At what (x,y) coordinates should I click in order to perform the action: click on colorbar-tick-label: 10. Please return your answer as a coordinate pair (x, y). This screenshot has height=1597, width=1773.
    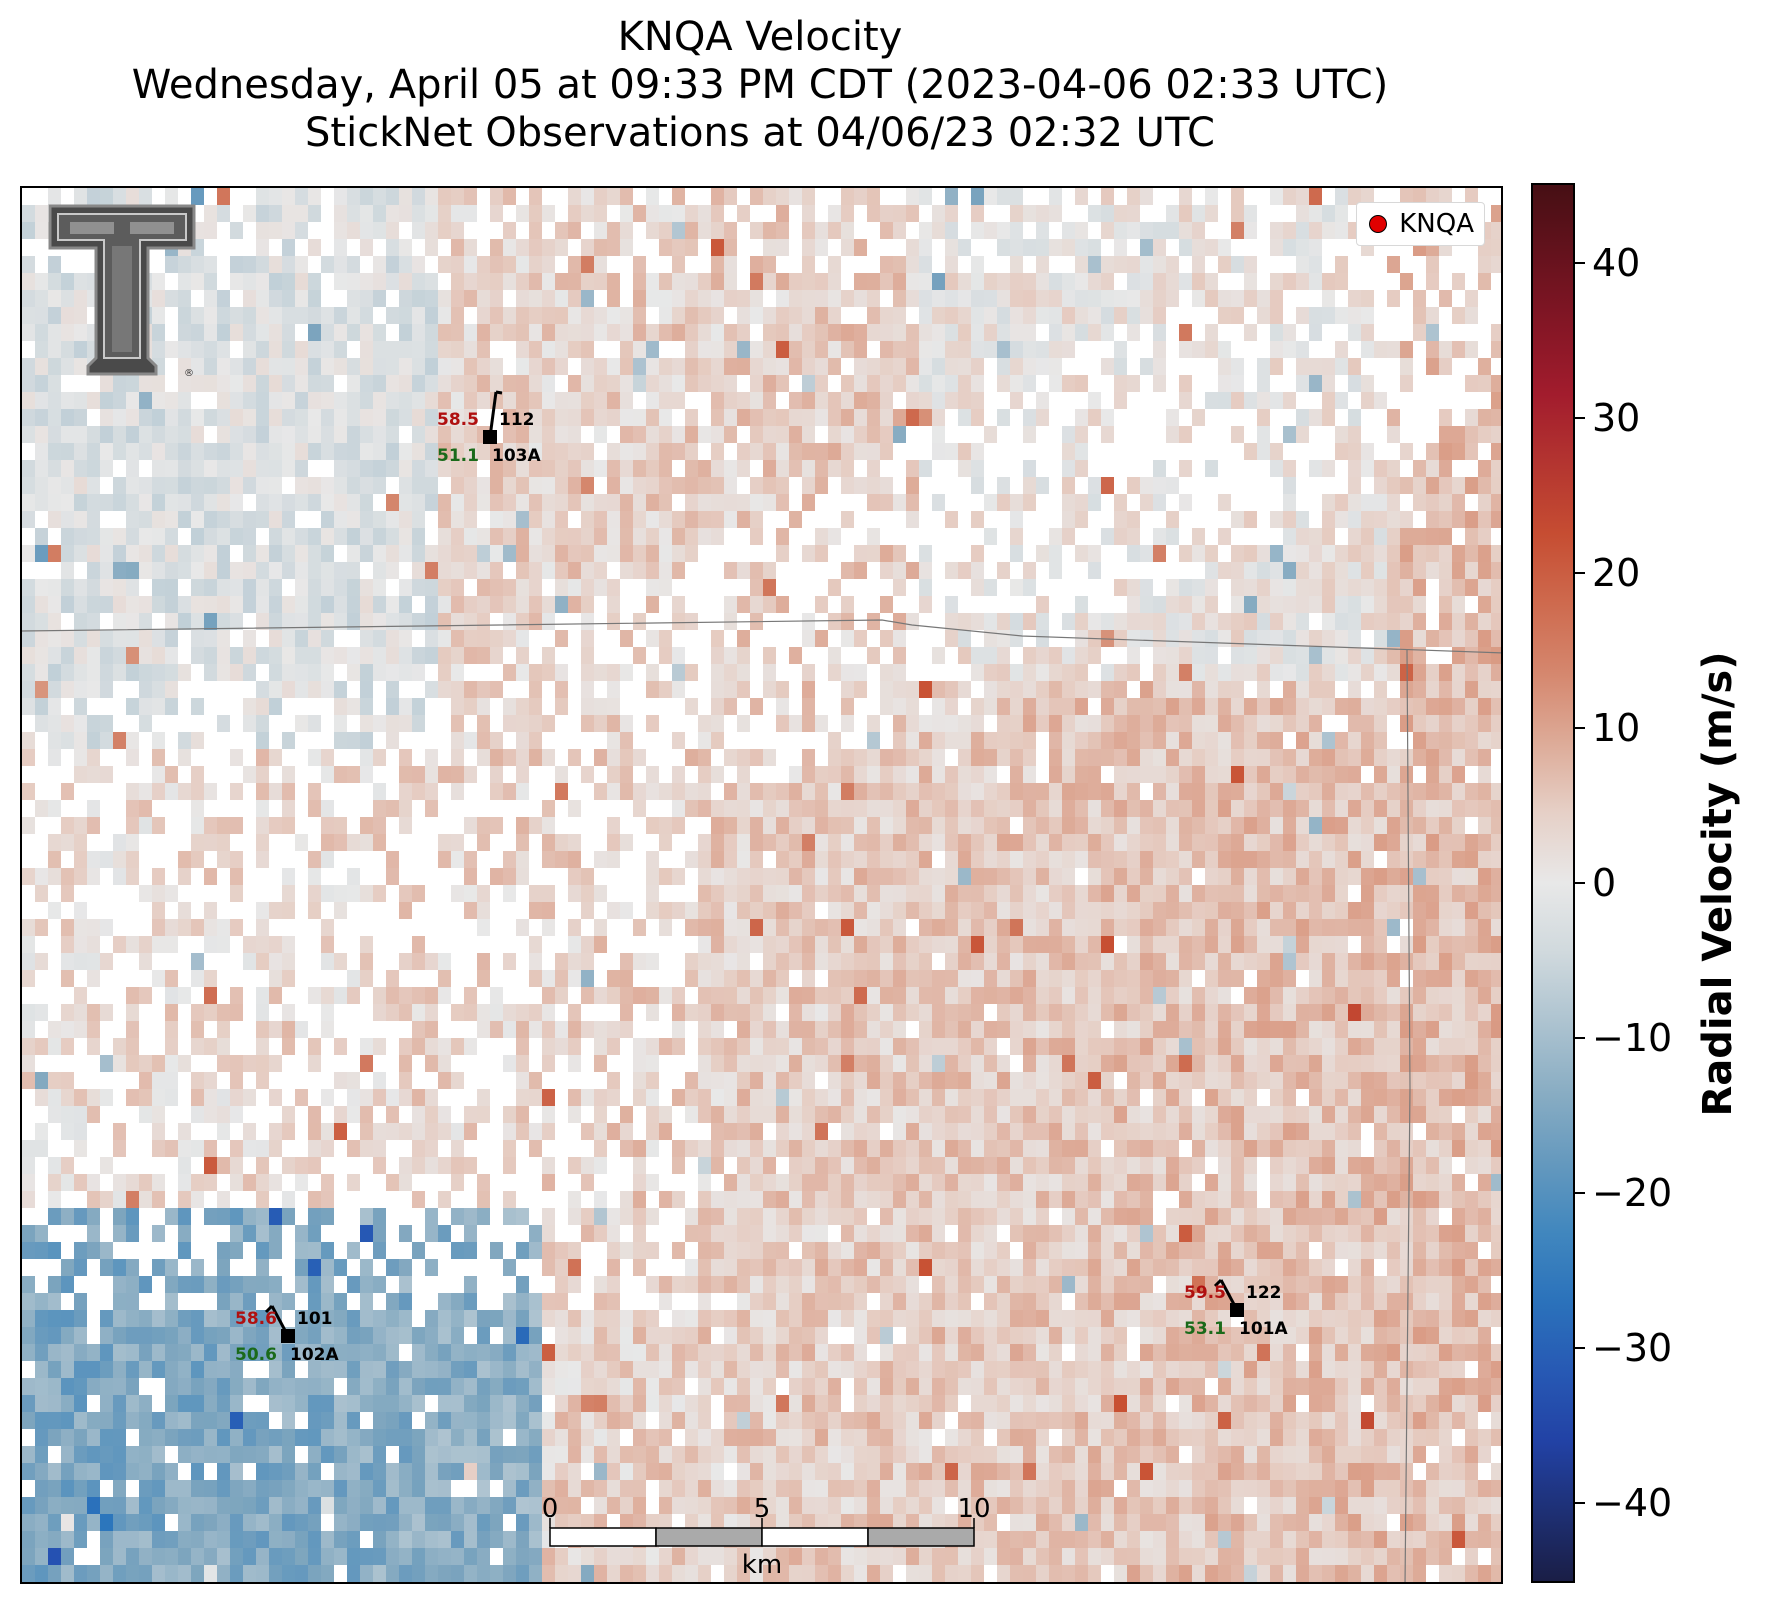
    Looking at the image, I should click on (1616, 727).